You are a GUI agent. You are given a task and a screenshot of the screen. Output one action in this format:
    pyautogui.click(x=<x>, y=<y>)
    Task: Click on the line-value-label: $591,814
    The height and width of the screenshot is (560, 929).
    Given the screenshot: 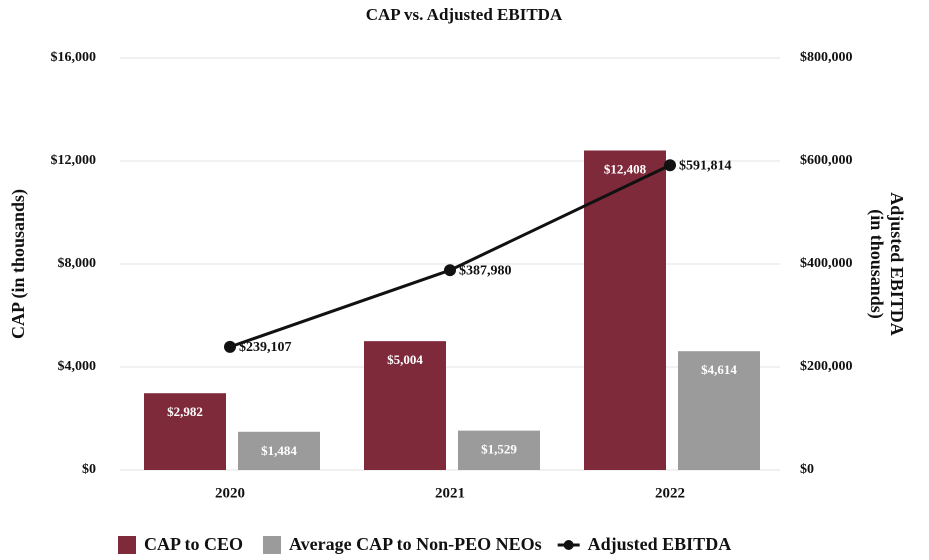 What is the action you would take?
    pyautogui.click(x=705, y=165)
    